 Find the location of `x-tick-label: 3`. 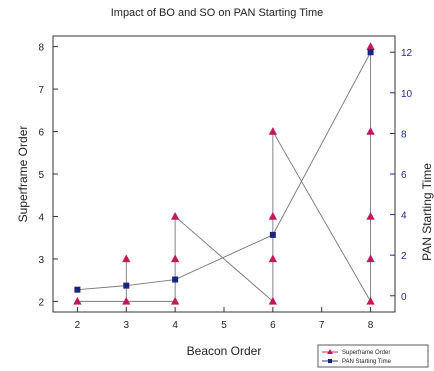

x-tick-label: 3 is located at coordinates (127, 325).